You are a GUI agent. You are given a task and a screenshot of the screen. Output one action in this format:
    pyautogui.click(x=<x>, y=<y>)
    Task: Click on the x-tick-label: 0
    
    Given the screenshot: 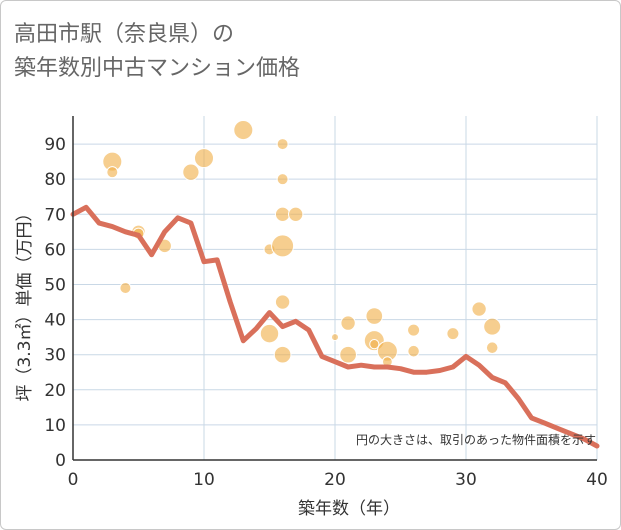 What is the action you would take?
    pyautogui.click(x=73, y=480)
    